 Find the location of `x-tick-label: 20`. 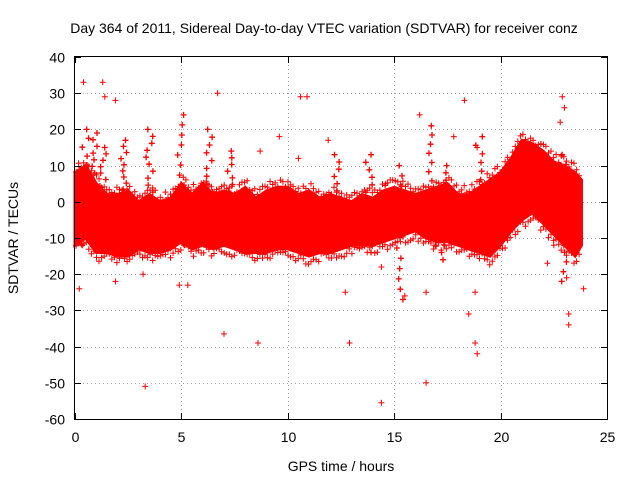

x-tick-label: 20 is located at coordinates (502, 437).